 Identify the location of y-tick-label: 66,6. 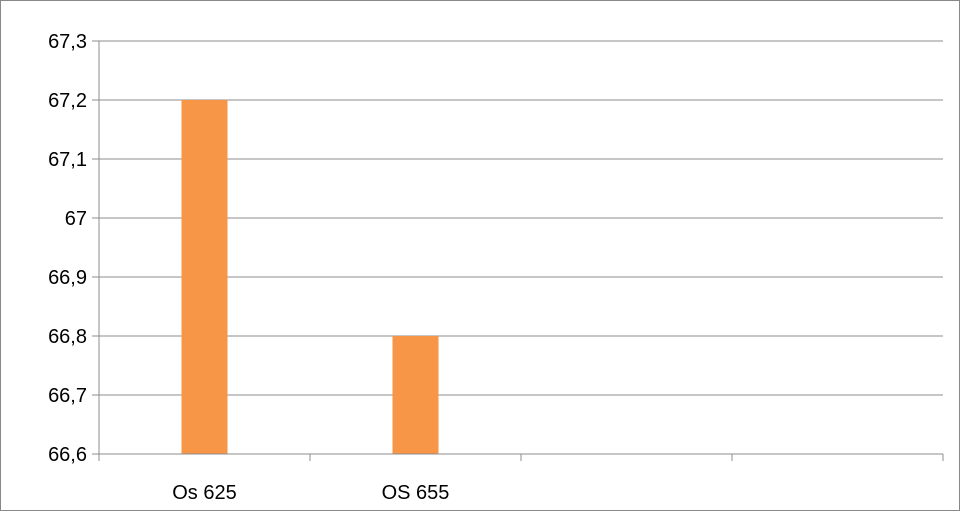
(67, 455).